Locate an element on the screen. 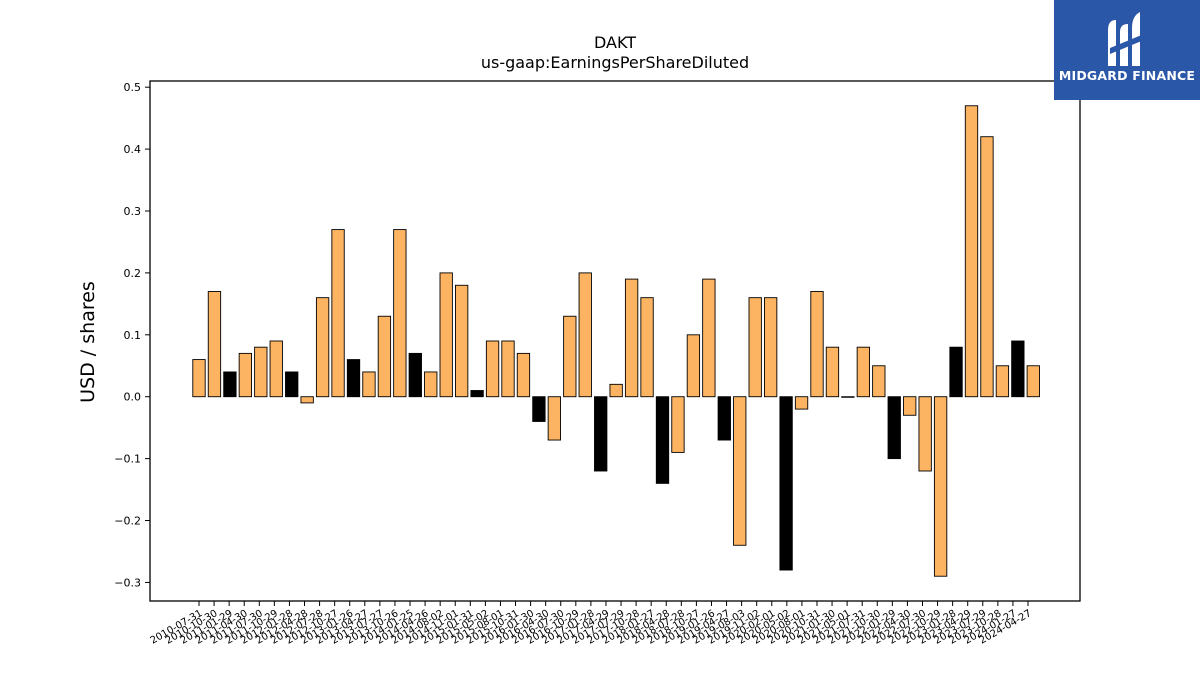 The height and width of the screenshot is (675, 1200). logo-mark-icon is located at coordinates (1126, 39).